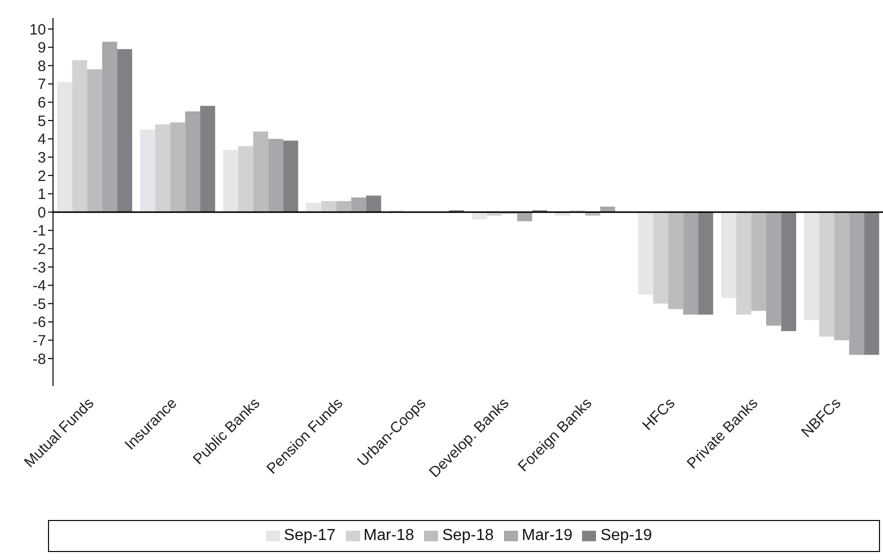 Image resolution: width=883 pixels, height=560 pixels. What do you see at coordinates (42, 85) in the screenshot?
I see `y-tick-label: 7` at bounding box center [42, 85].